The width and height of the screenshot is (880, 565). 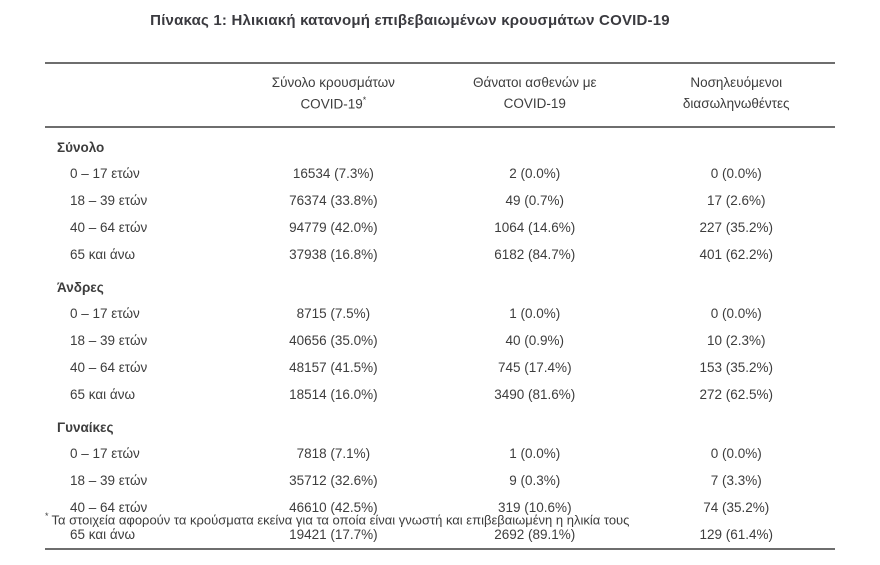 What do you see at coordinates (333, 395) in the screenshot?
I see `cases-value: 18514 (16.0%)` at bounding box center [333, 395].